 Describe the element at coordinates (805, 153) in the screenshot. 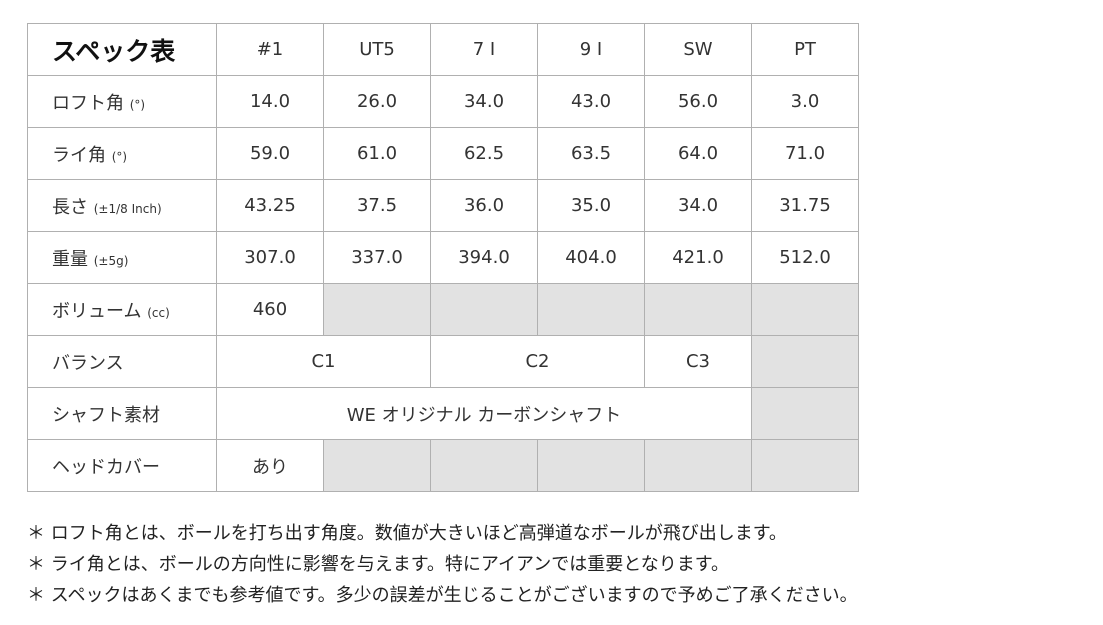

I see `cell: 71.0` at that location.